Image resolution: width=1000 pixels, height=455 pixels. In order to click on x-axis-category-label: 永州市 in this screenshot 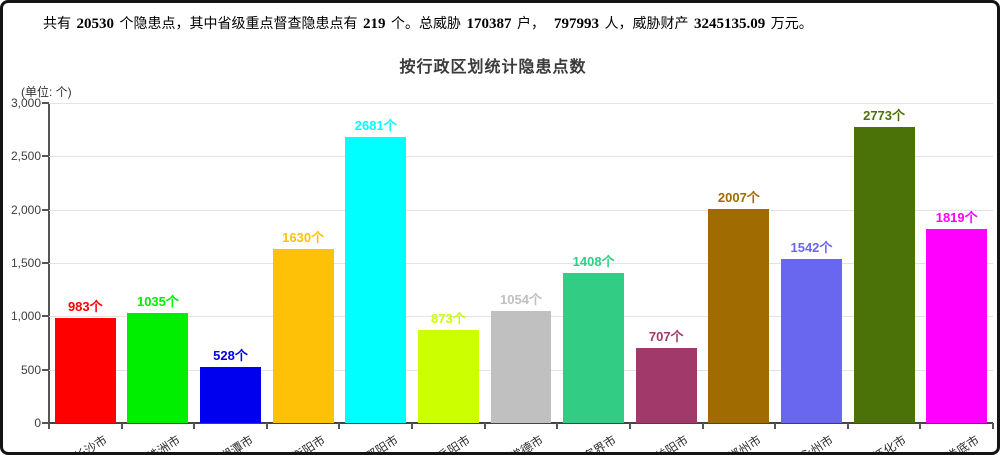, I will do `click(817, 443)`.